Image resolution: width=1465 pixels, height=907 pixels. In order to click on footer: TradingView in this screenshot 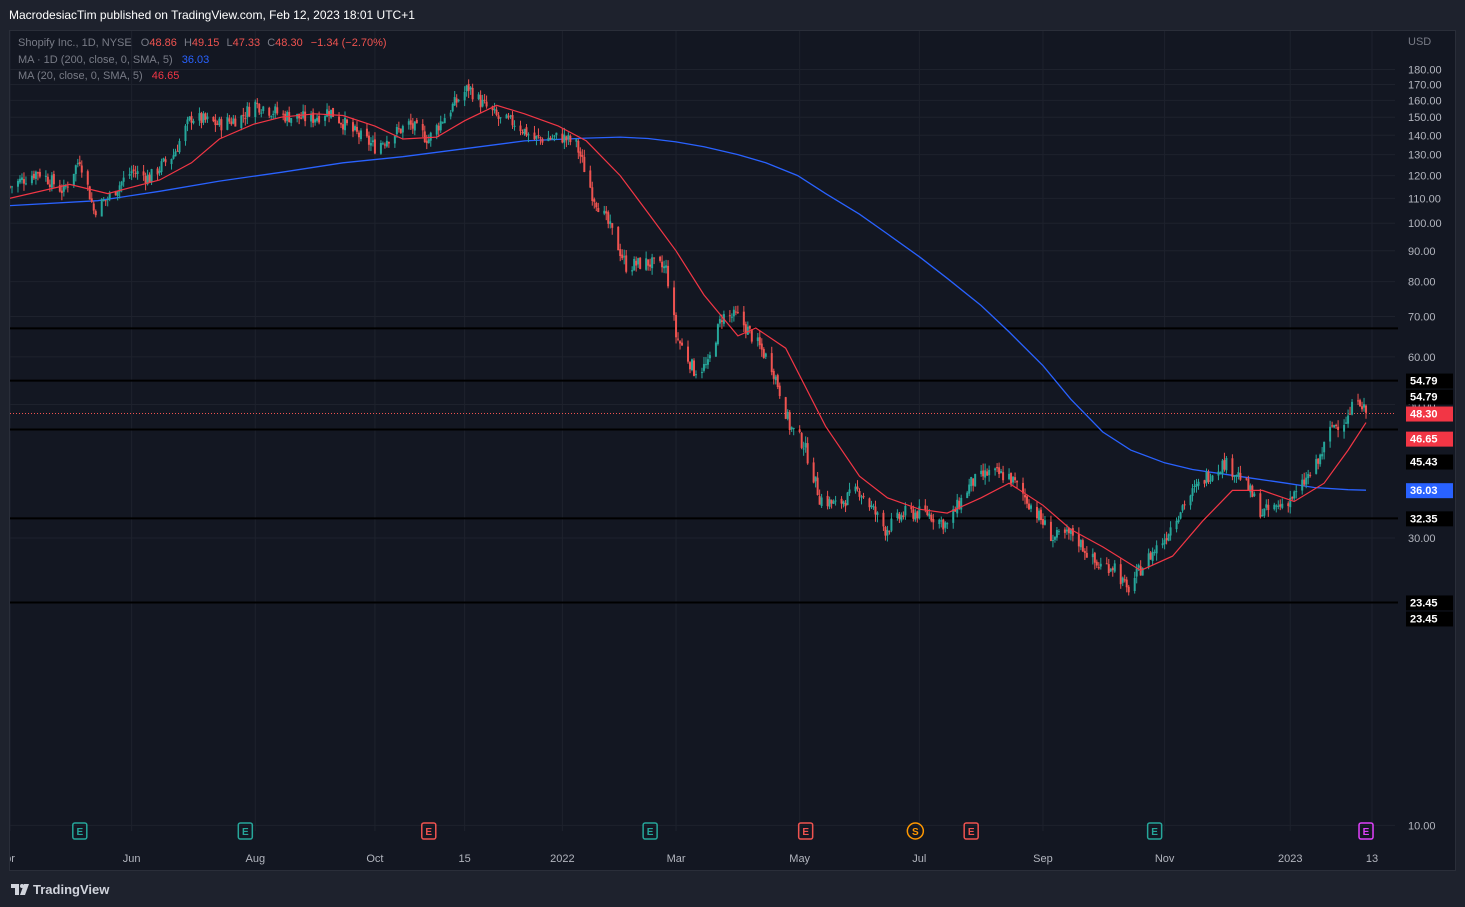, I will do `click(732, 890)`.